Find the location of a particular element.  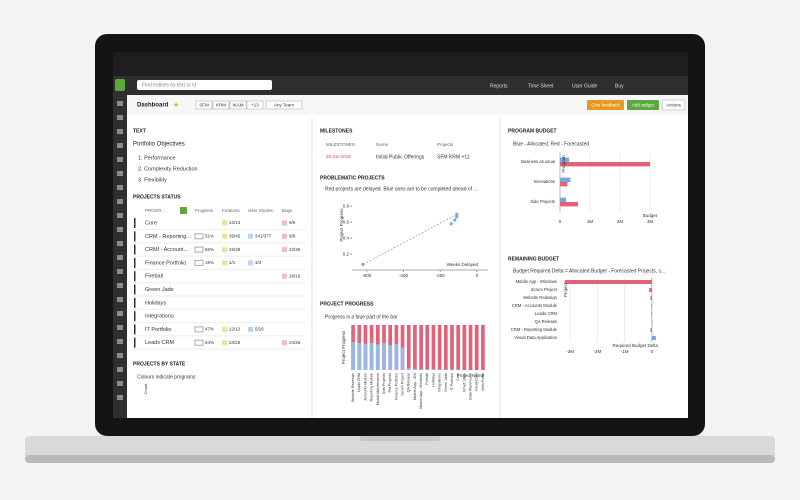

toolbar-button-label: Actions is located at coordinates (674, 105).